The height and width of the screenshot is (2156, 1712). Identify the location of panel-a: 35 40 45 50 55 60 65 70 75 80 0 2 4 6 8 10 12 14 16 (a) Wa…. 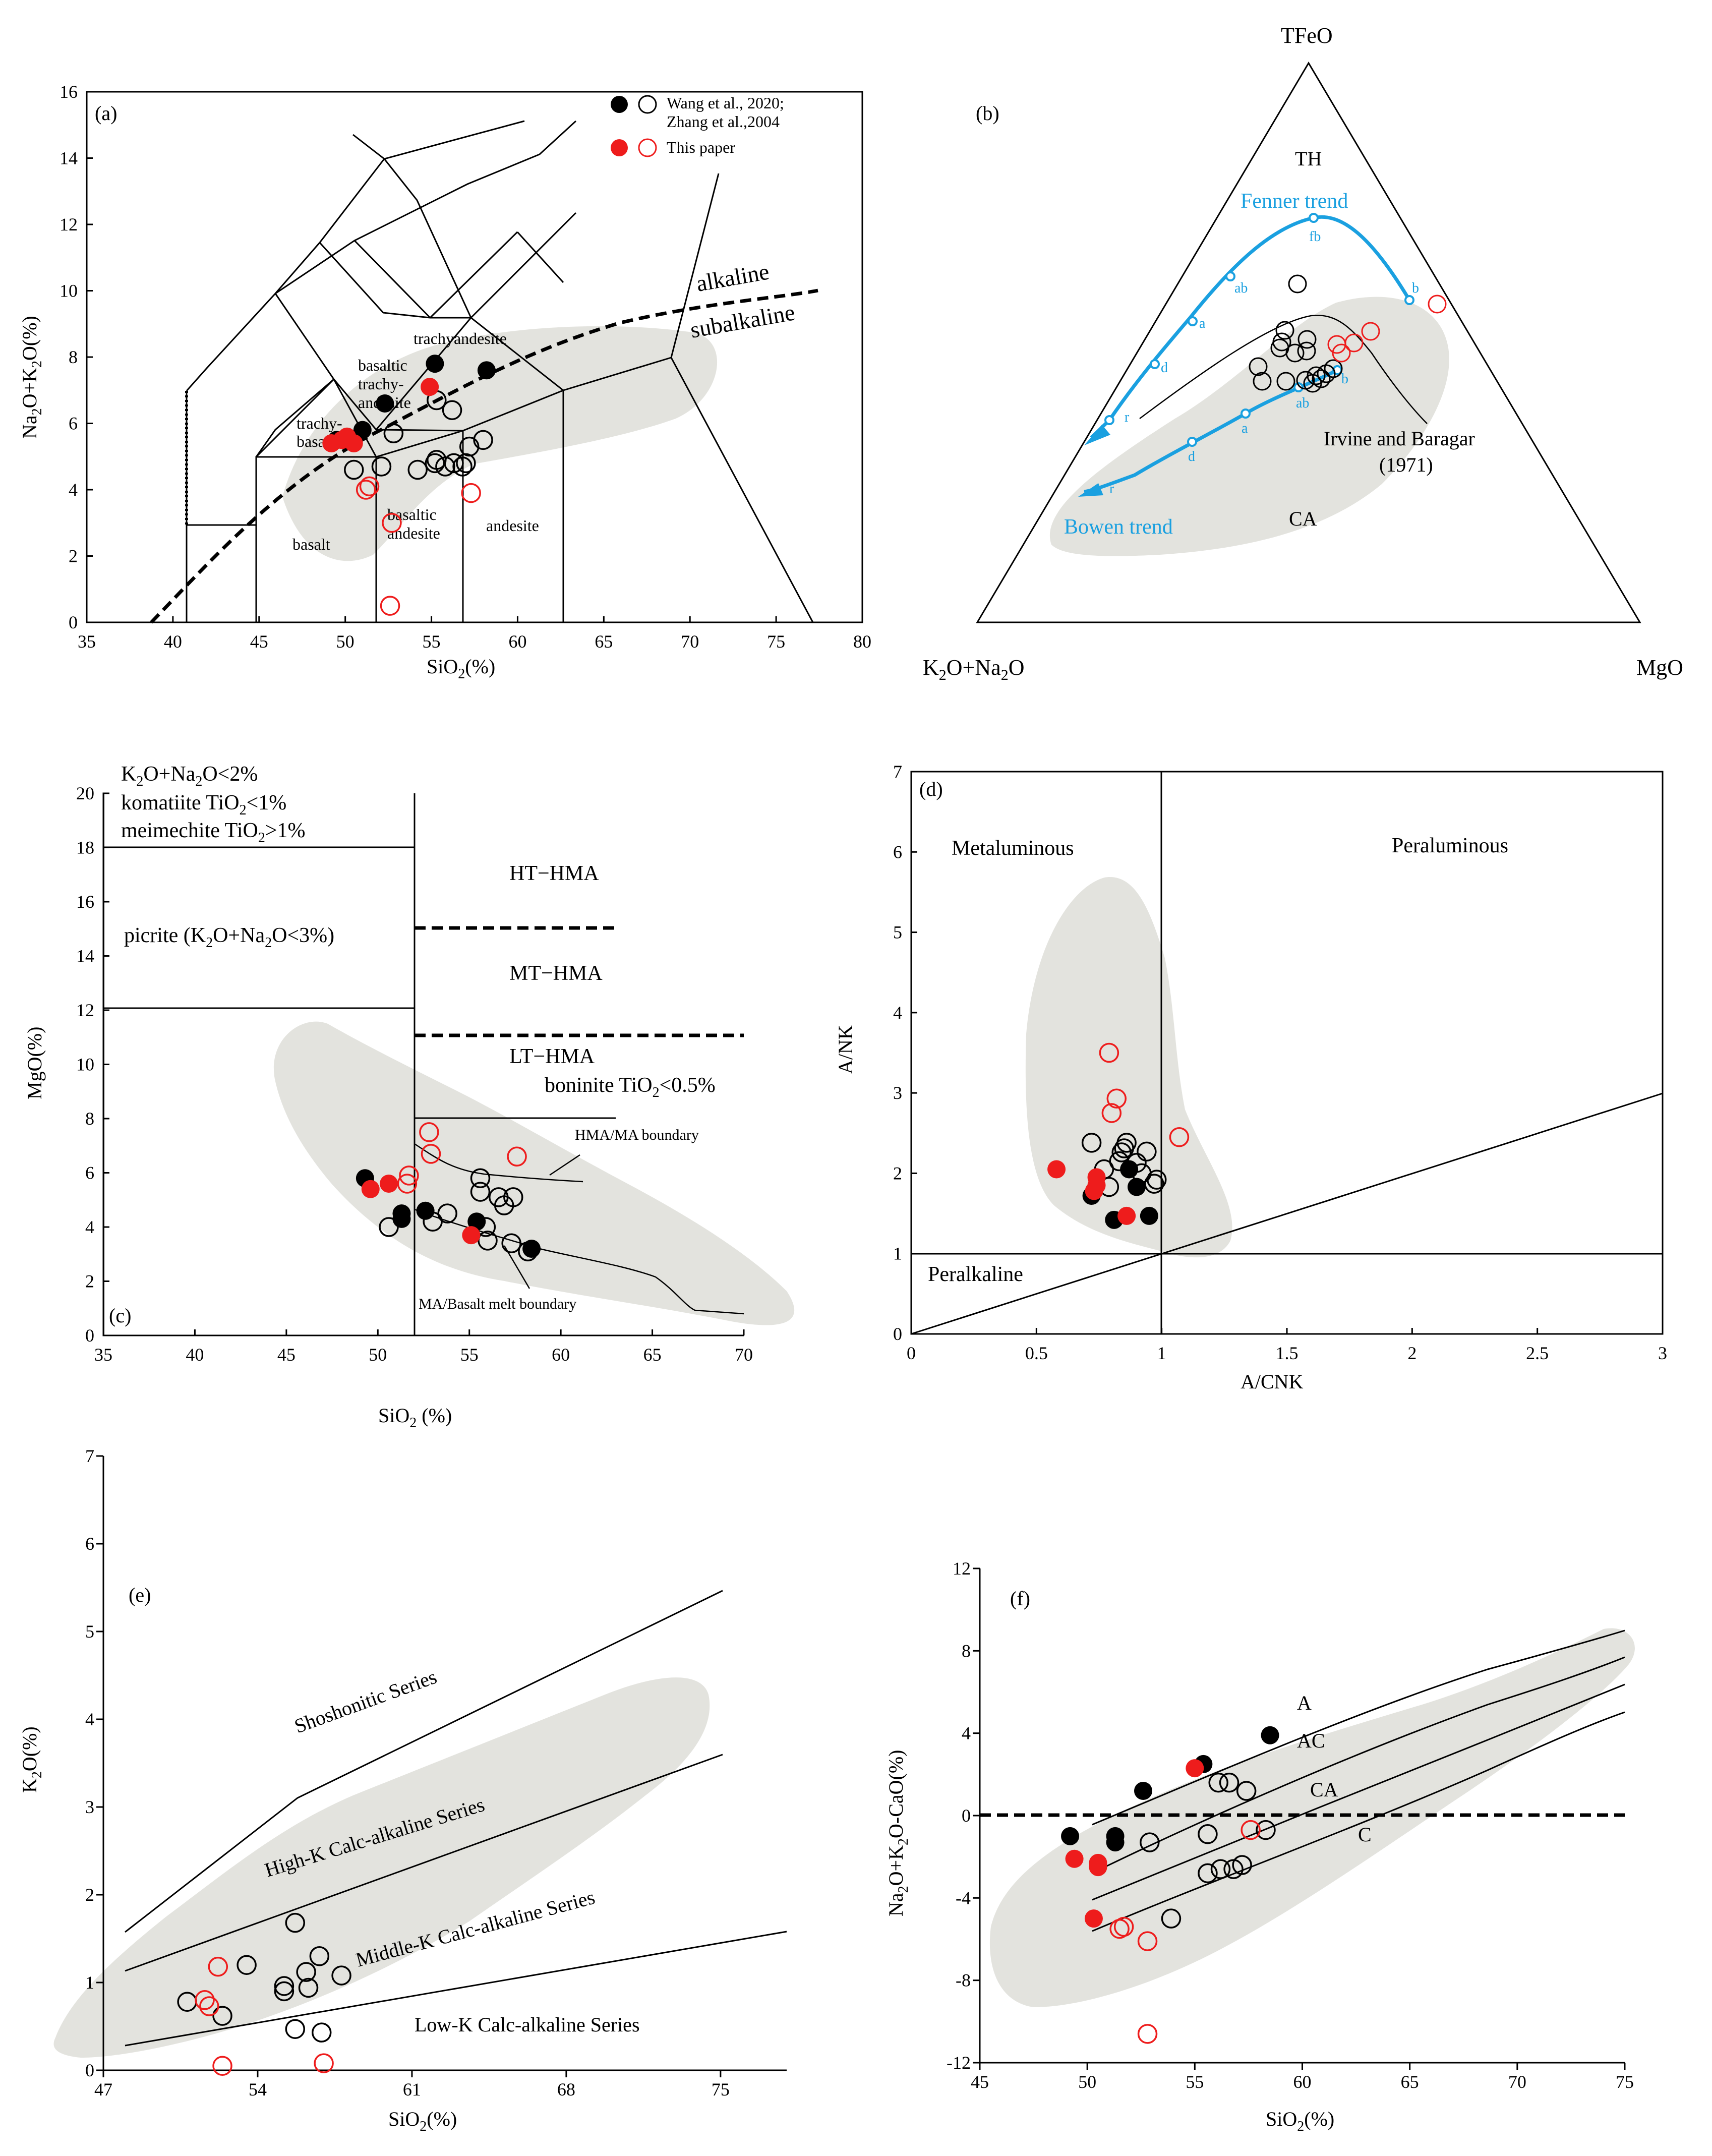
(444, 382).